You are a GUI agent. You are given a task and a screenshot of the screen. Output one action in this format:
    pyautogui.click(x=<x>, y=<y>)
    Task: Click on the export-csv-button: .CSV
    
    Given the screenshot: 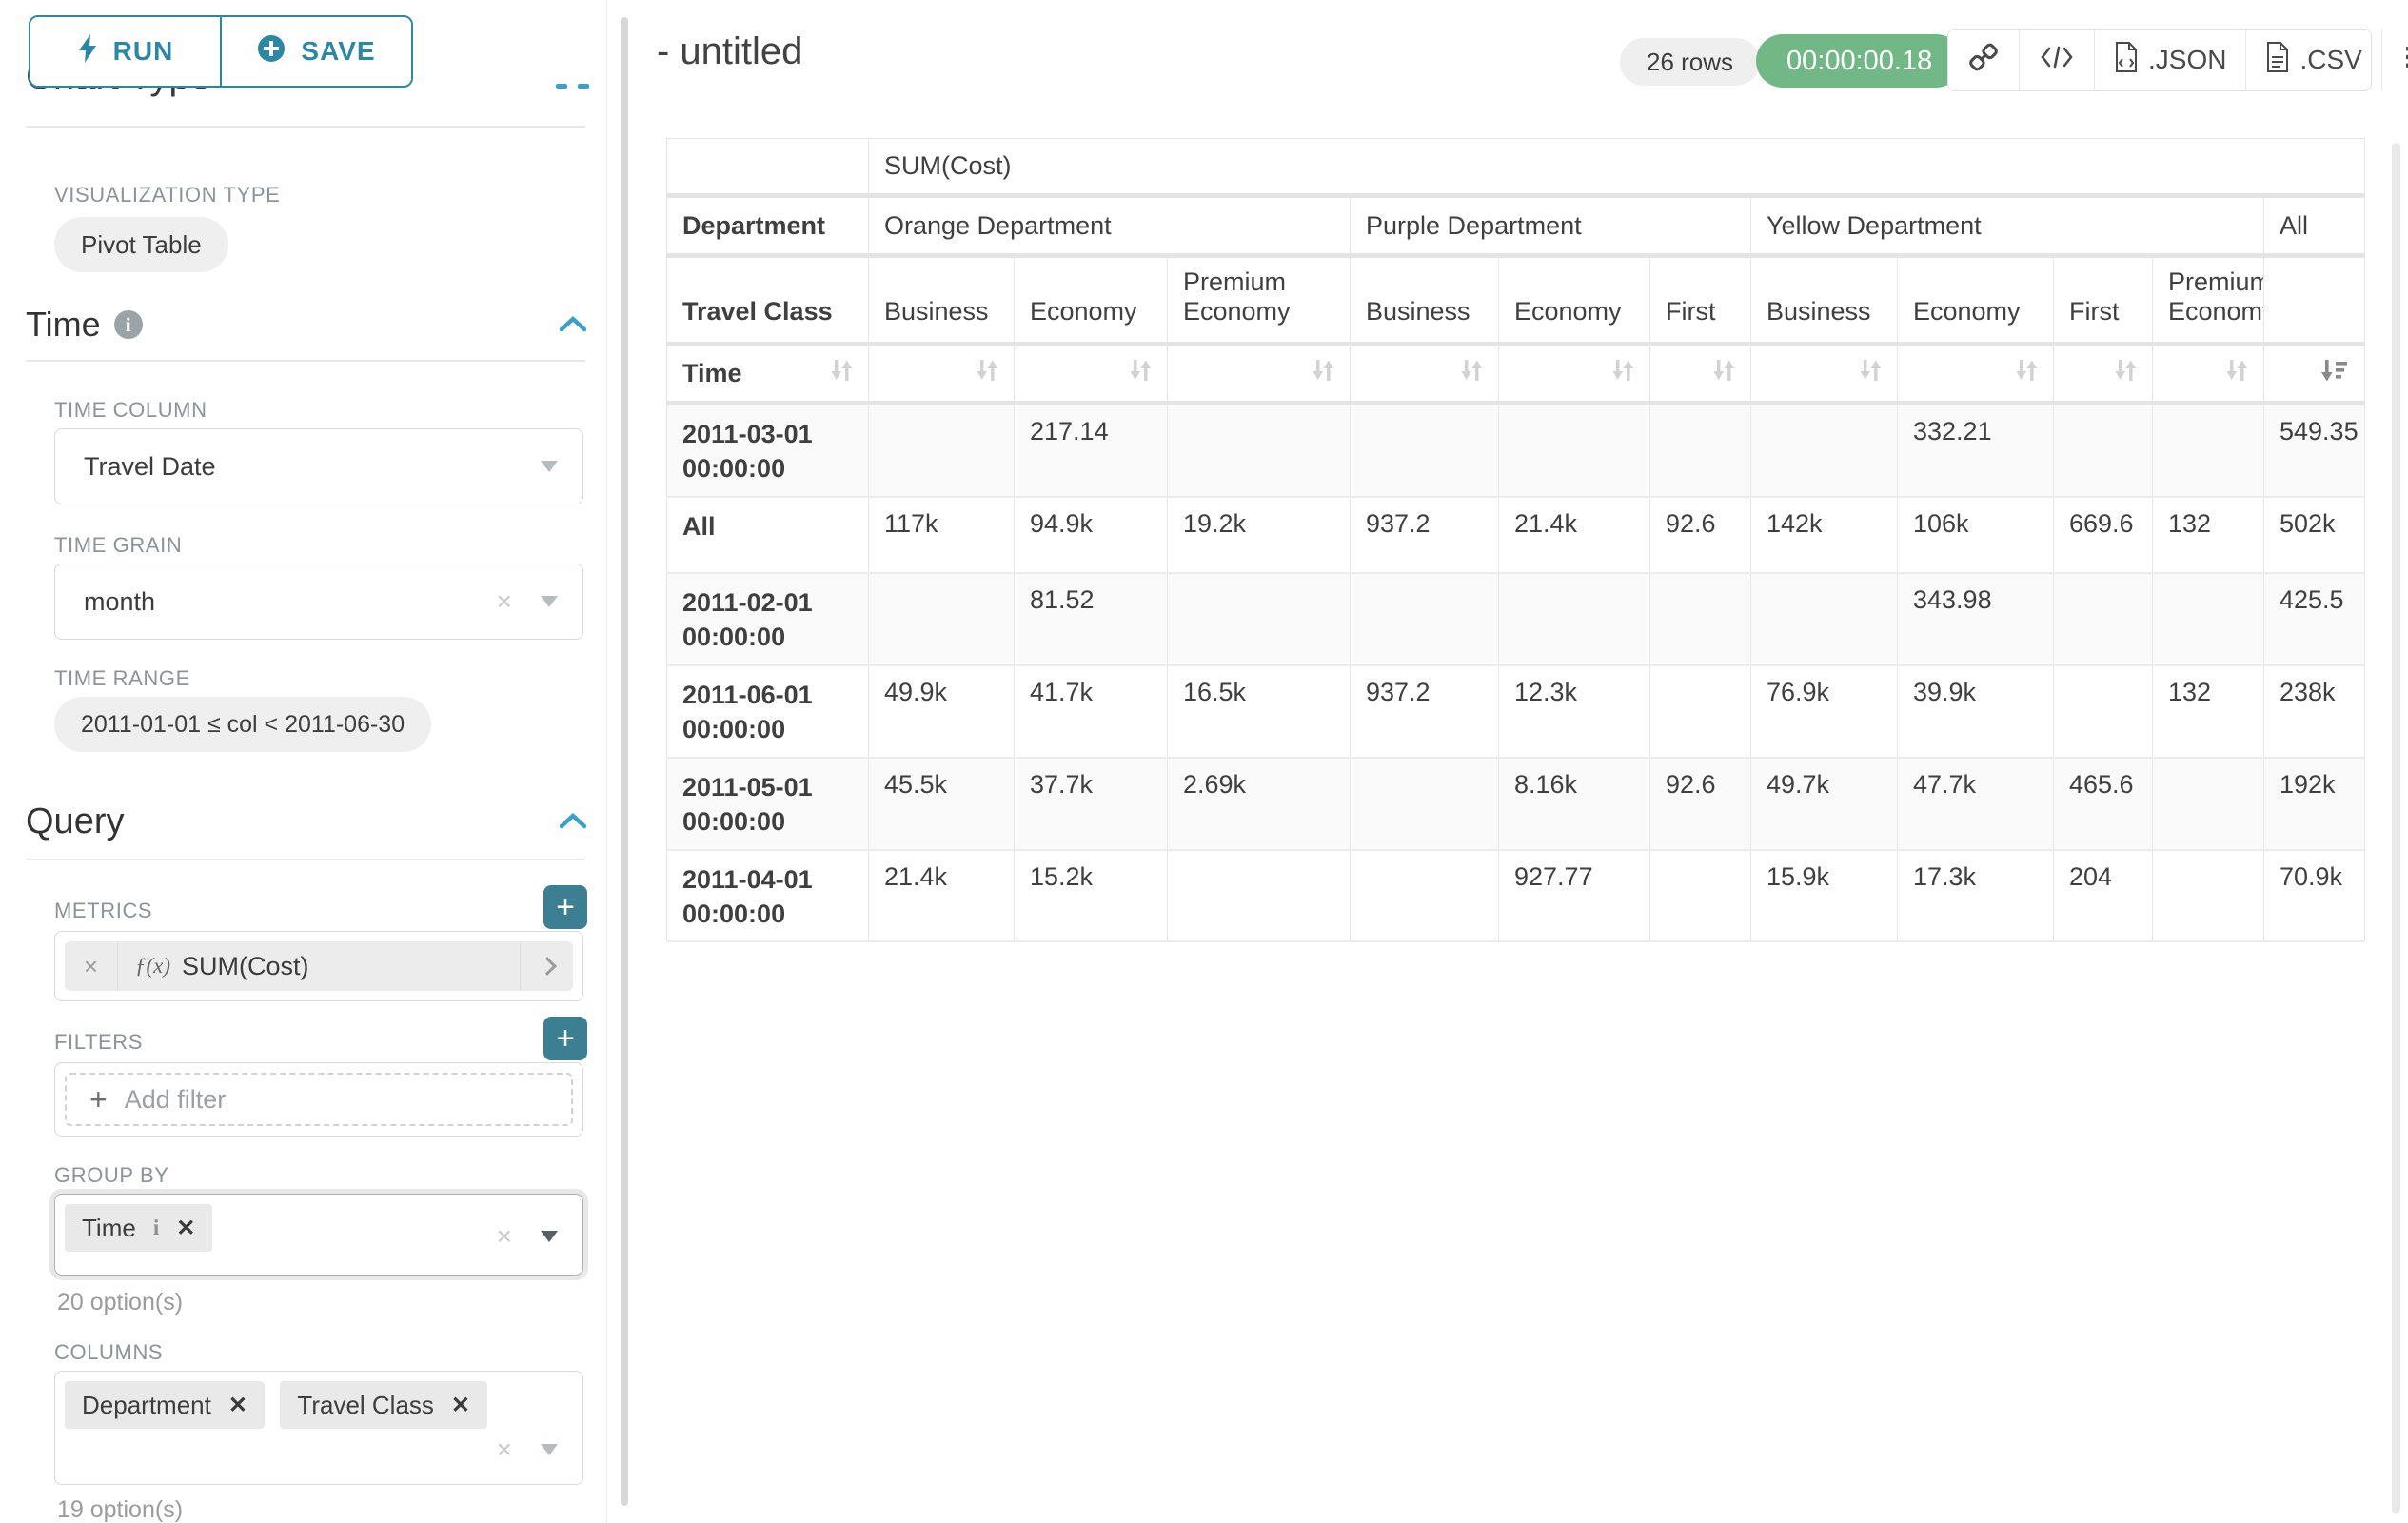 What is the action you would take?
    pyautogui.click(x=2314, y=60)
    